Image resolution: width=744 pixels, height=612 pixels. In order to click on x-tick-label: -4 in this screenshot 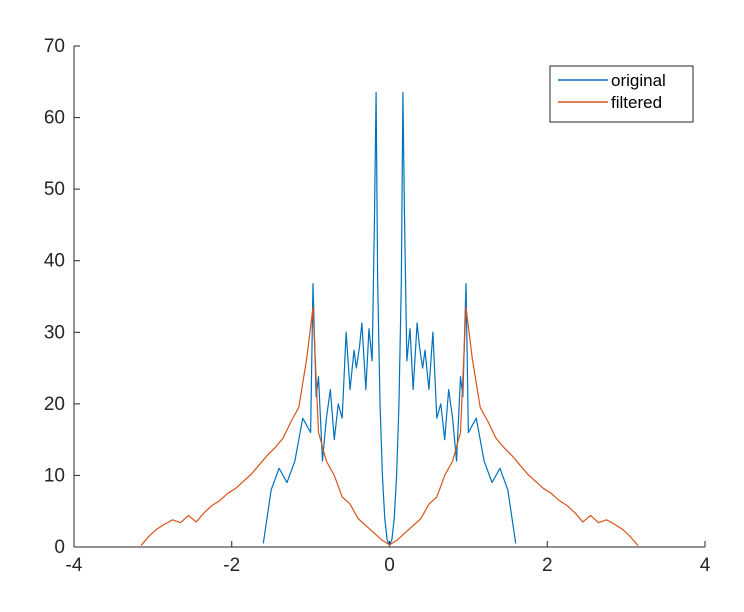, I will do `click(74, 565)`.